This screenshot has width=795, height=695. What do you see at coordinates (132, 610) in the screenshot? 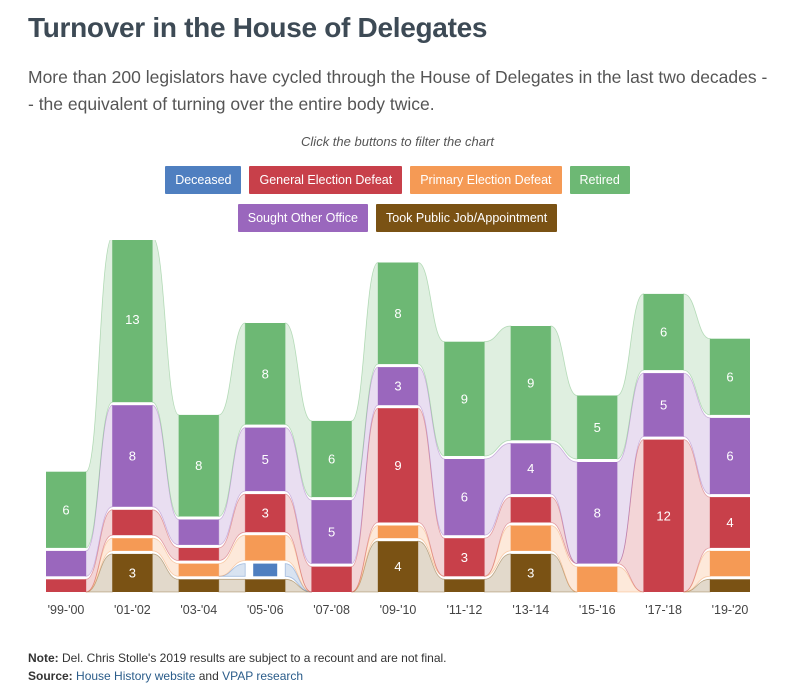
I see `x-tick-label: '01-'02` at bounding box center [132, 610].